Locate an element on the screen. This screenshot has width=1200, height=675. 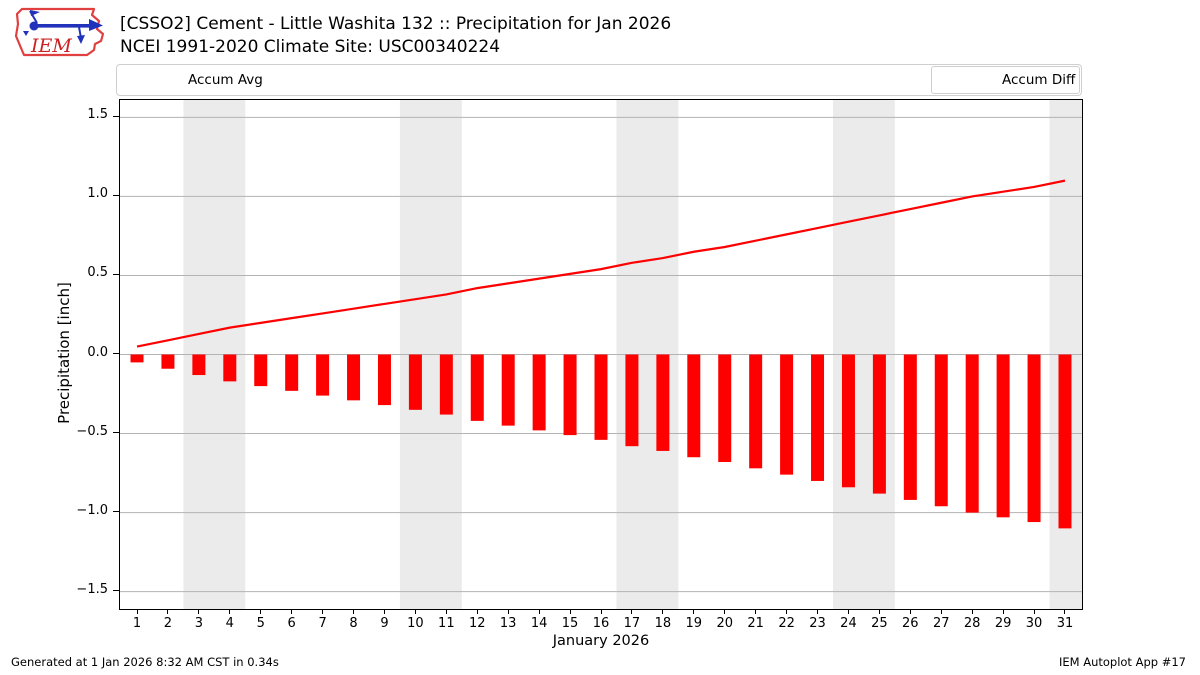
x-tick-label: 13 is located at coordinates (508, 623).